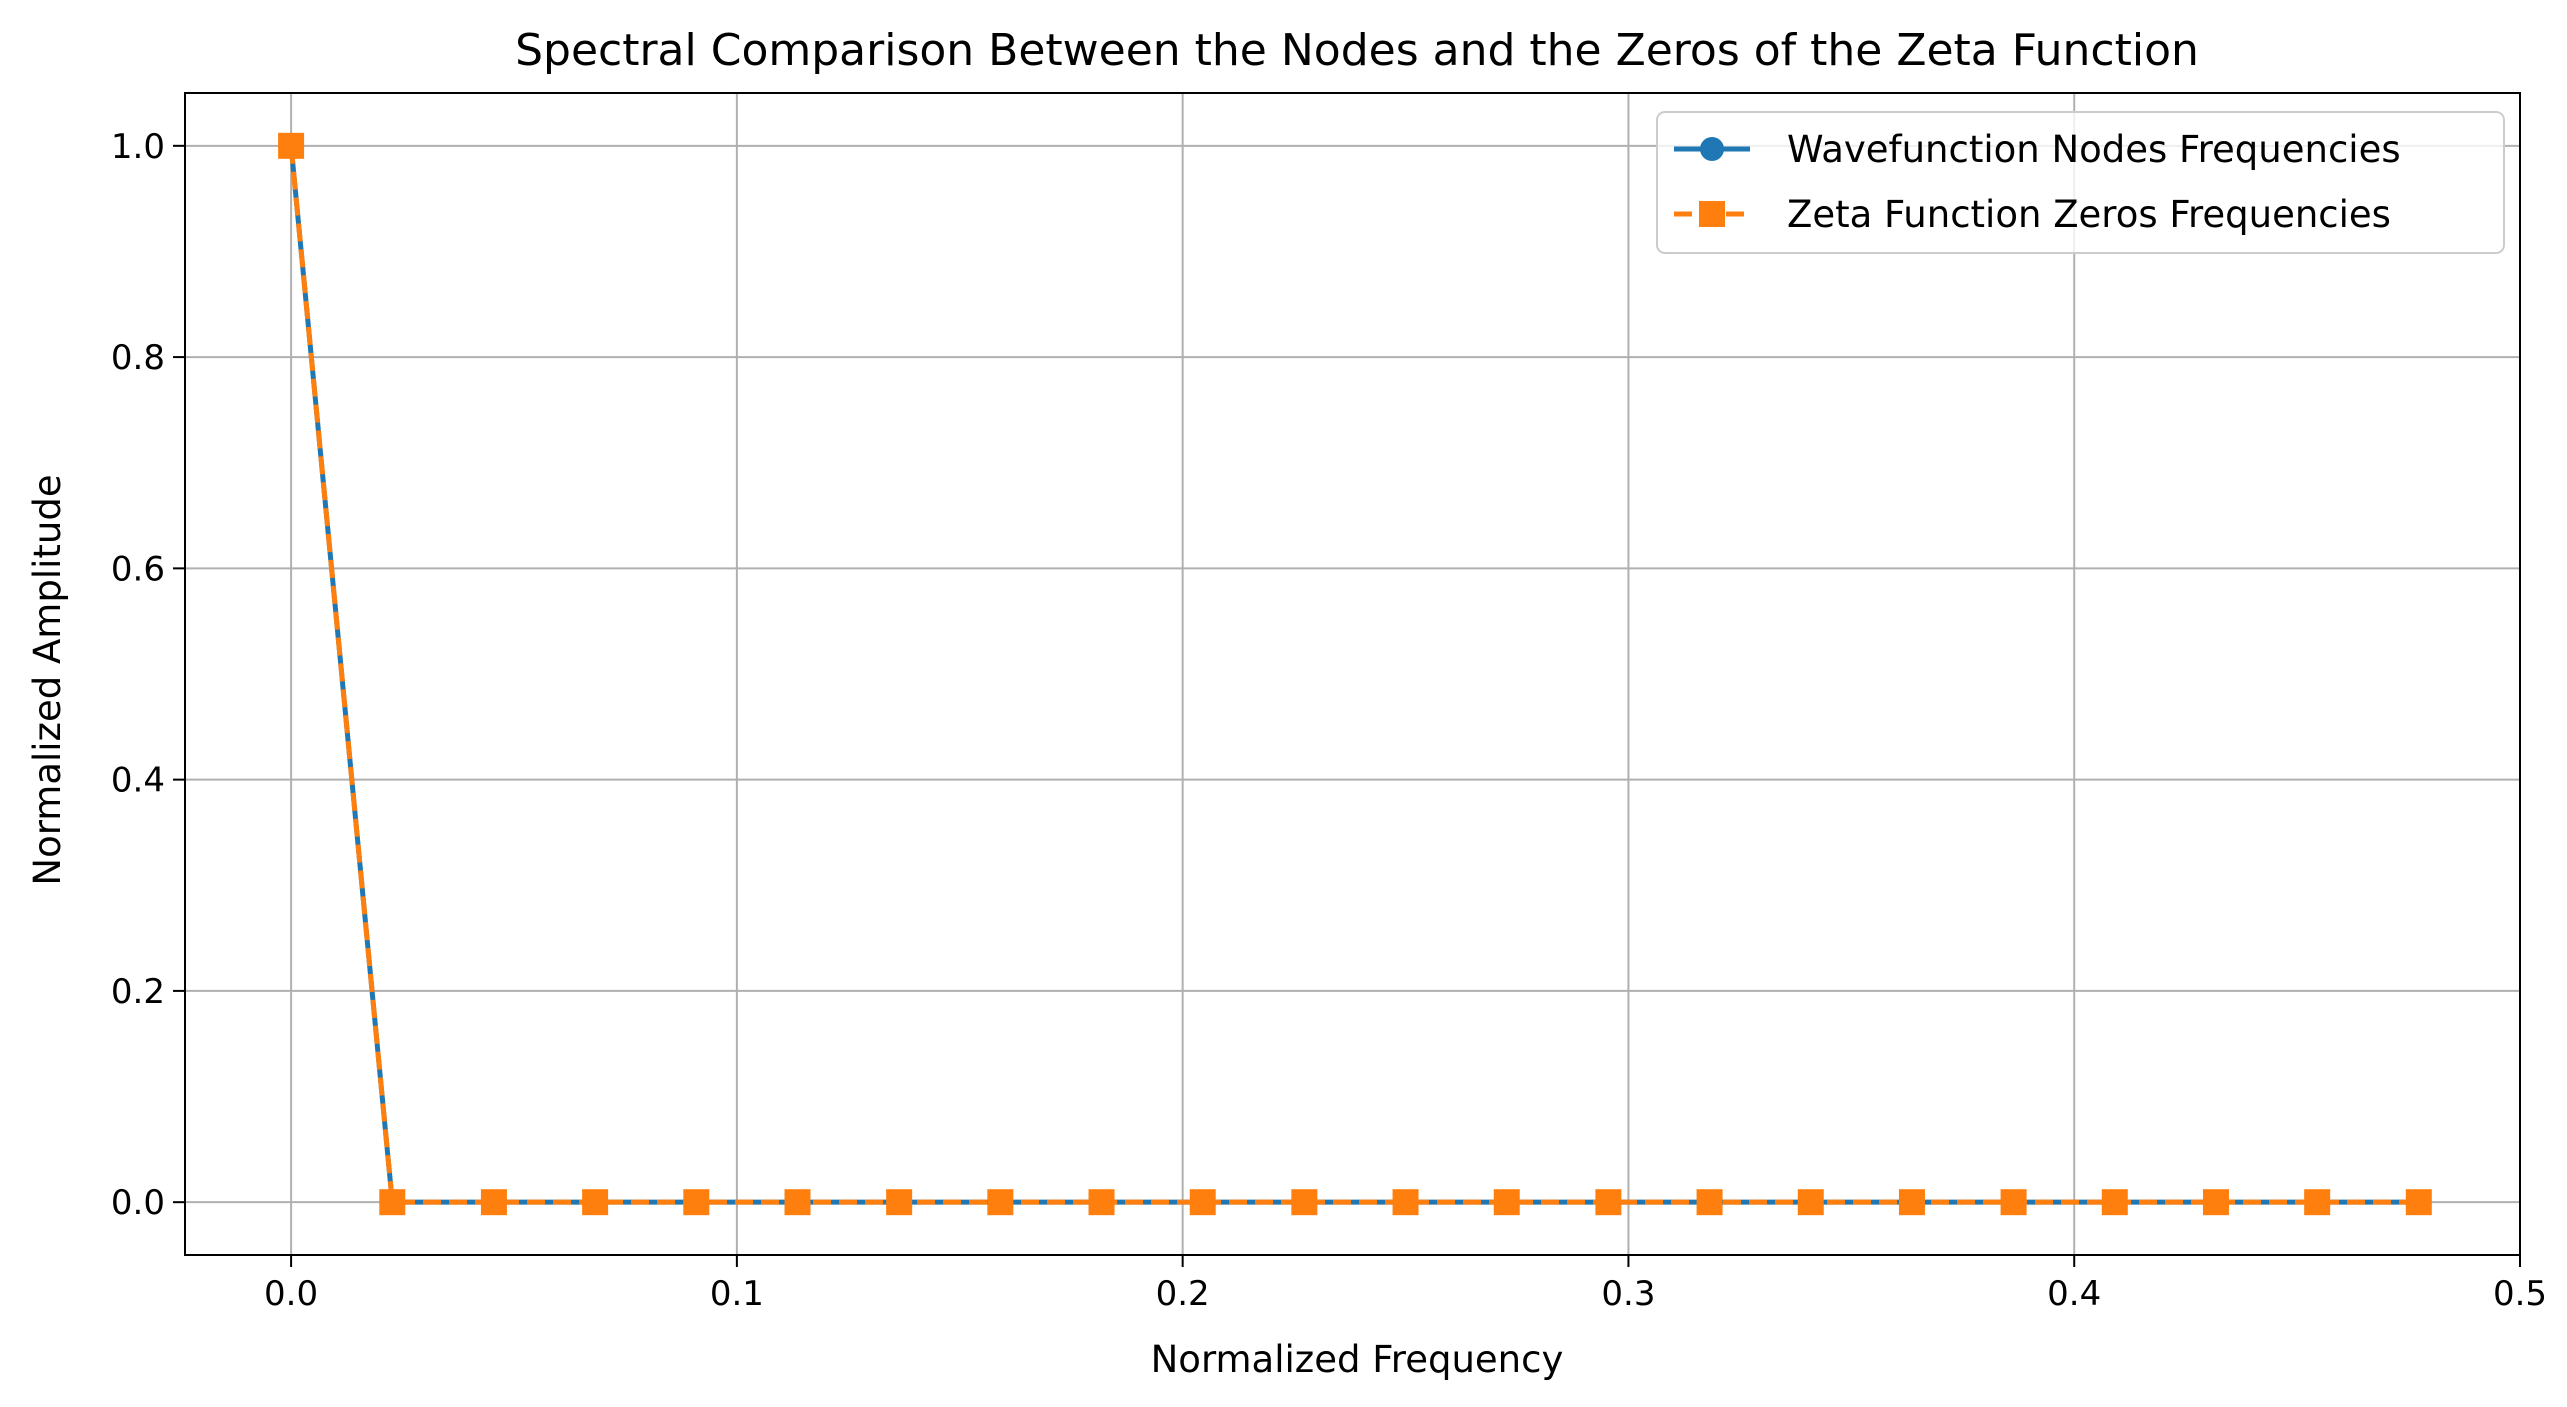 The width and height of the screenshot is (2567, 1407). Describe the element at coordinates (2094, 149) in the screenshot. I see `legend-label: Wavefunction Nodes Frequencies` at that location.